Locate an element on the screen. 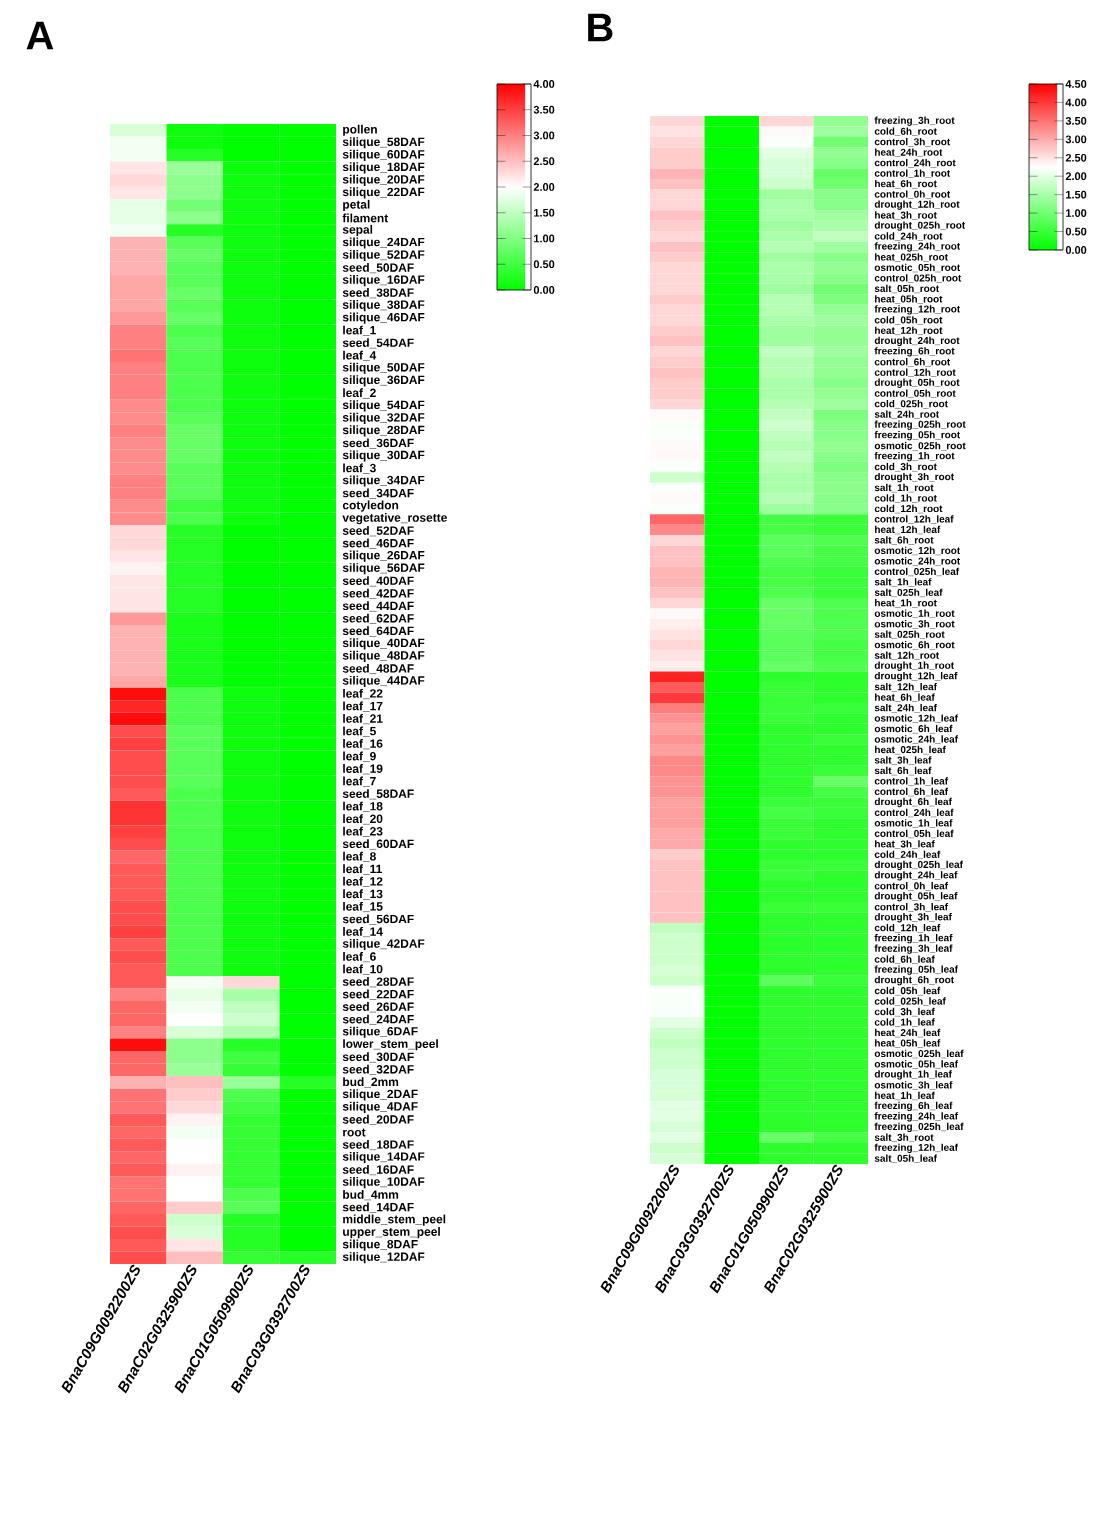 The height and width of the screenshot is (1526, 1100). chart-title: B is located at coordinates (600, 27).